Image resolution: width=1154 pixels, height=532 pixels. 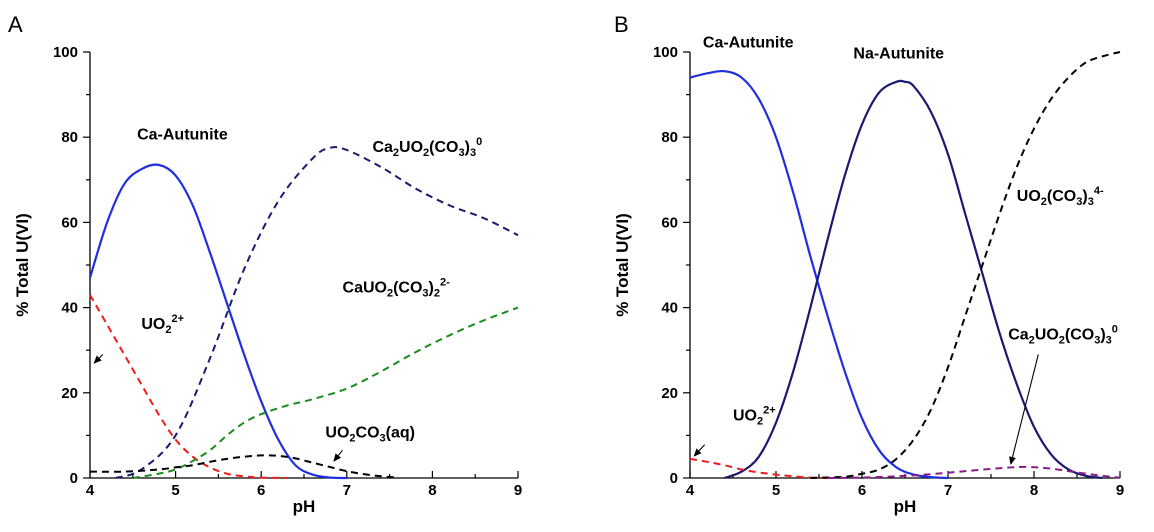 I want to click on series-annotation: UO2CO3(aq), so click(x=370, y=435).